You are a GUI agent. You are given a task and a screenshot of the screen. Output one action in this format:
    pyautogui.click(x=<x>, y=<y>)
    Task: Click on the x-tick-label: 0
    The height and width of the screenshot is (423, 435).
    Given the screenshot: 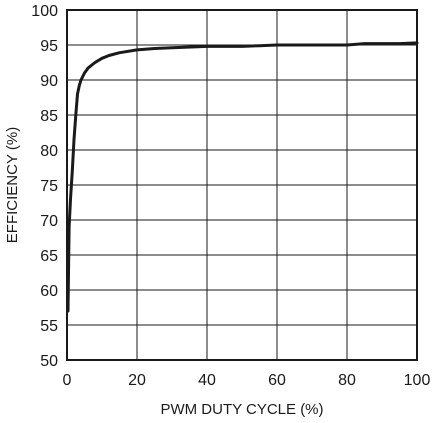 What is the action you would take?
    pyautogui.click(x=67, y=380)
    